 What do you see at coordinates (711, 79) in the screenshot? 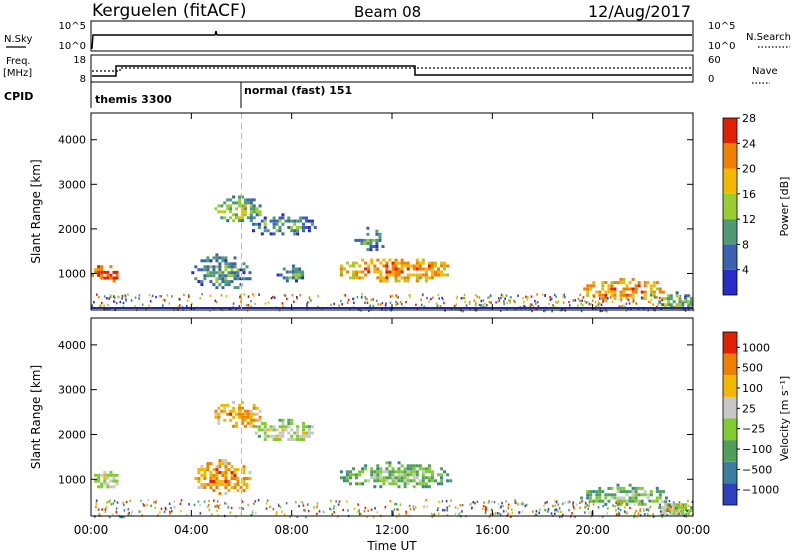
I see `nave-tick-bottom: 0` at bounding box center [711, 79].